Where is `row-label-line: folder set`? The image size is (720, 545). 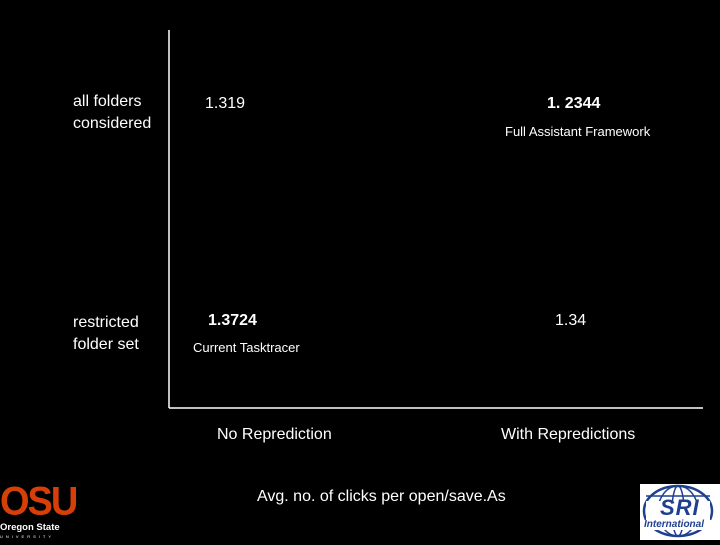 row-label-line: folder set is located at coordinates (106, 344).